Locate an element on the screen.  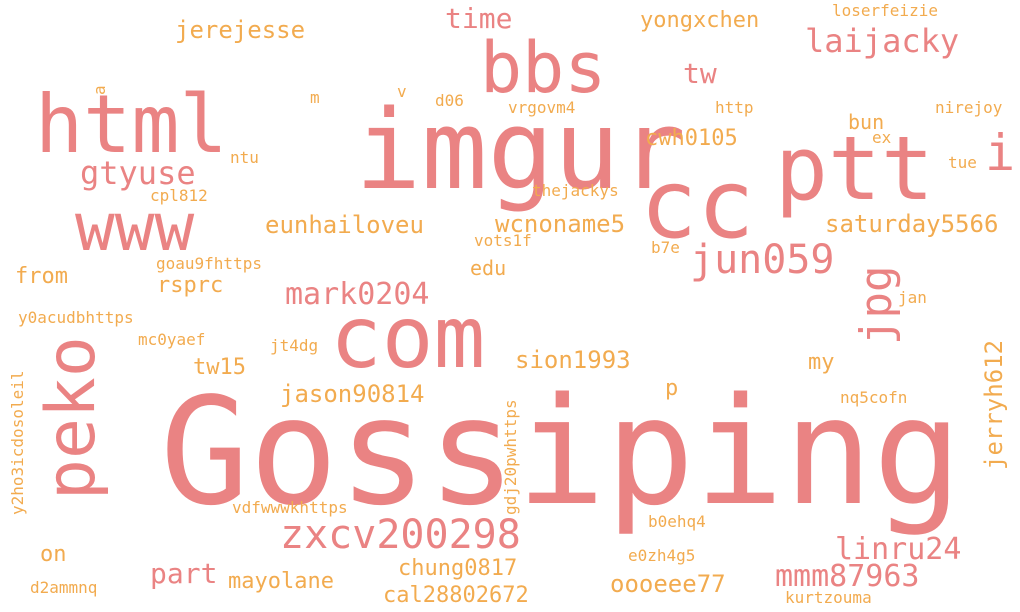
word-my: my is located at coordinates (821, 362).